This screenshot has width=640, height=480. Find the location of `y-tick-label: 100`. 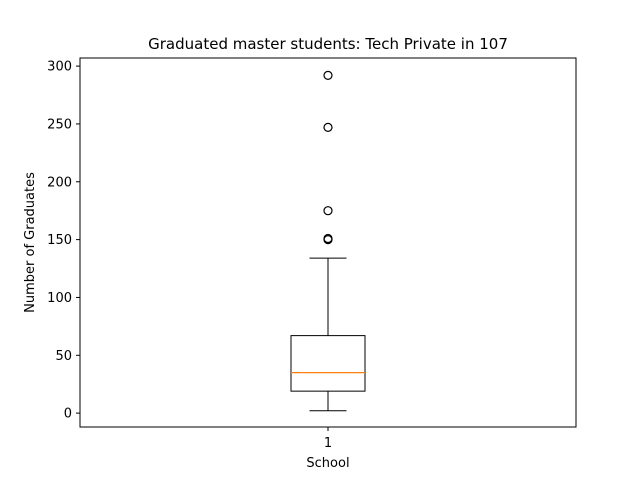

y-tick-label: 100 is located at coordinates (59, 298).